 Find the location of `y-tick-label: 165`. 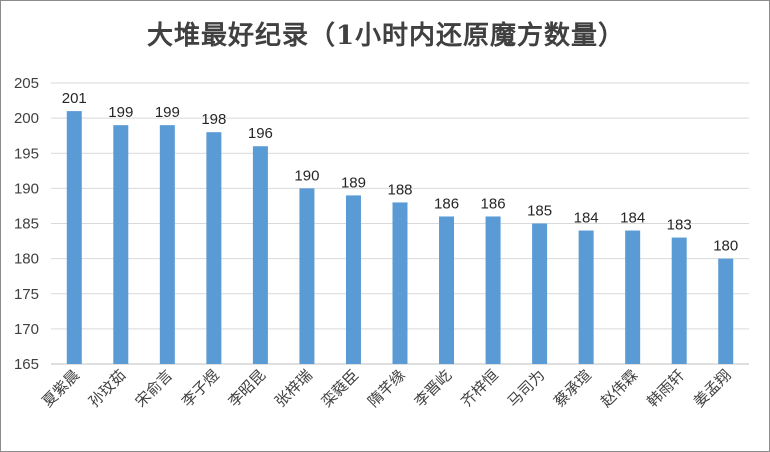

y-tick-label: 165 is located at coordinates (26, 364).